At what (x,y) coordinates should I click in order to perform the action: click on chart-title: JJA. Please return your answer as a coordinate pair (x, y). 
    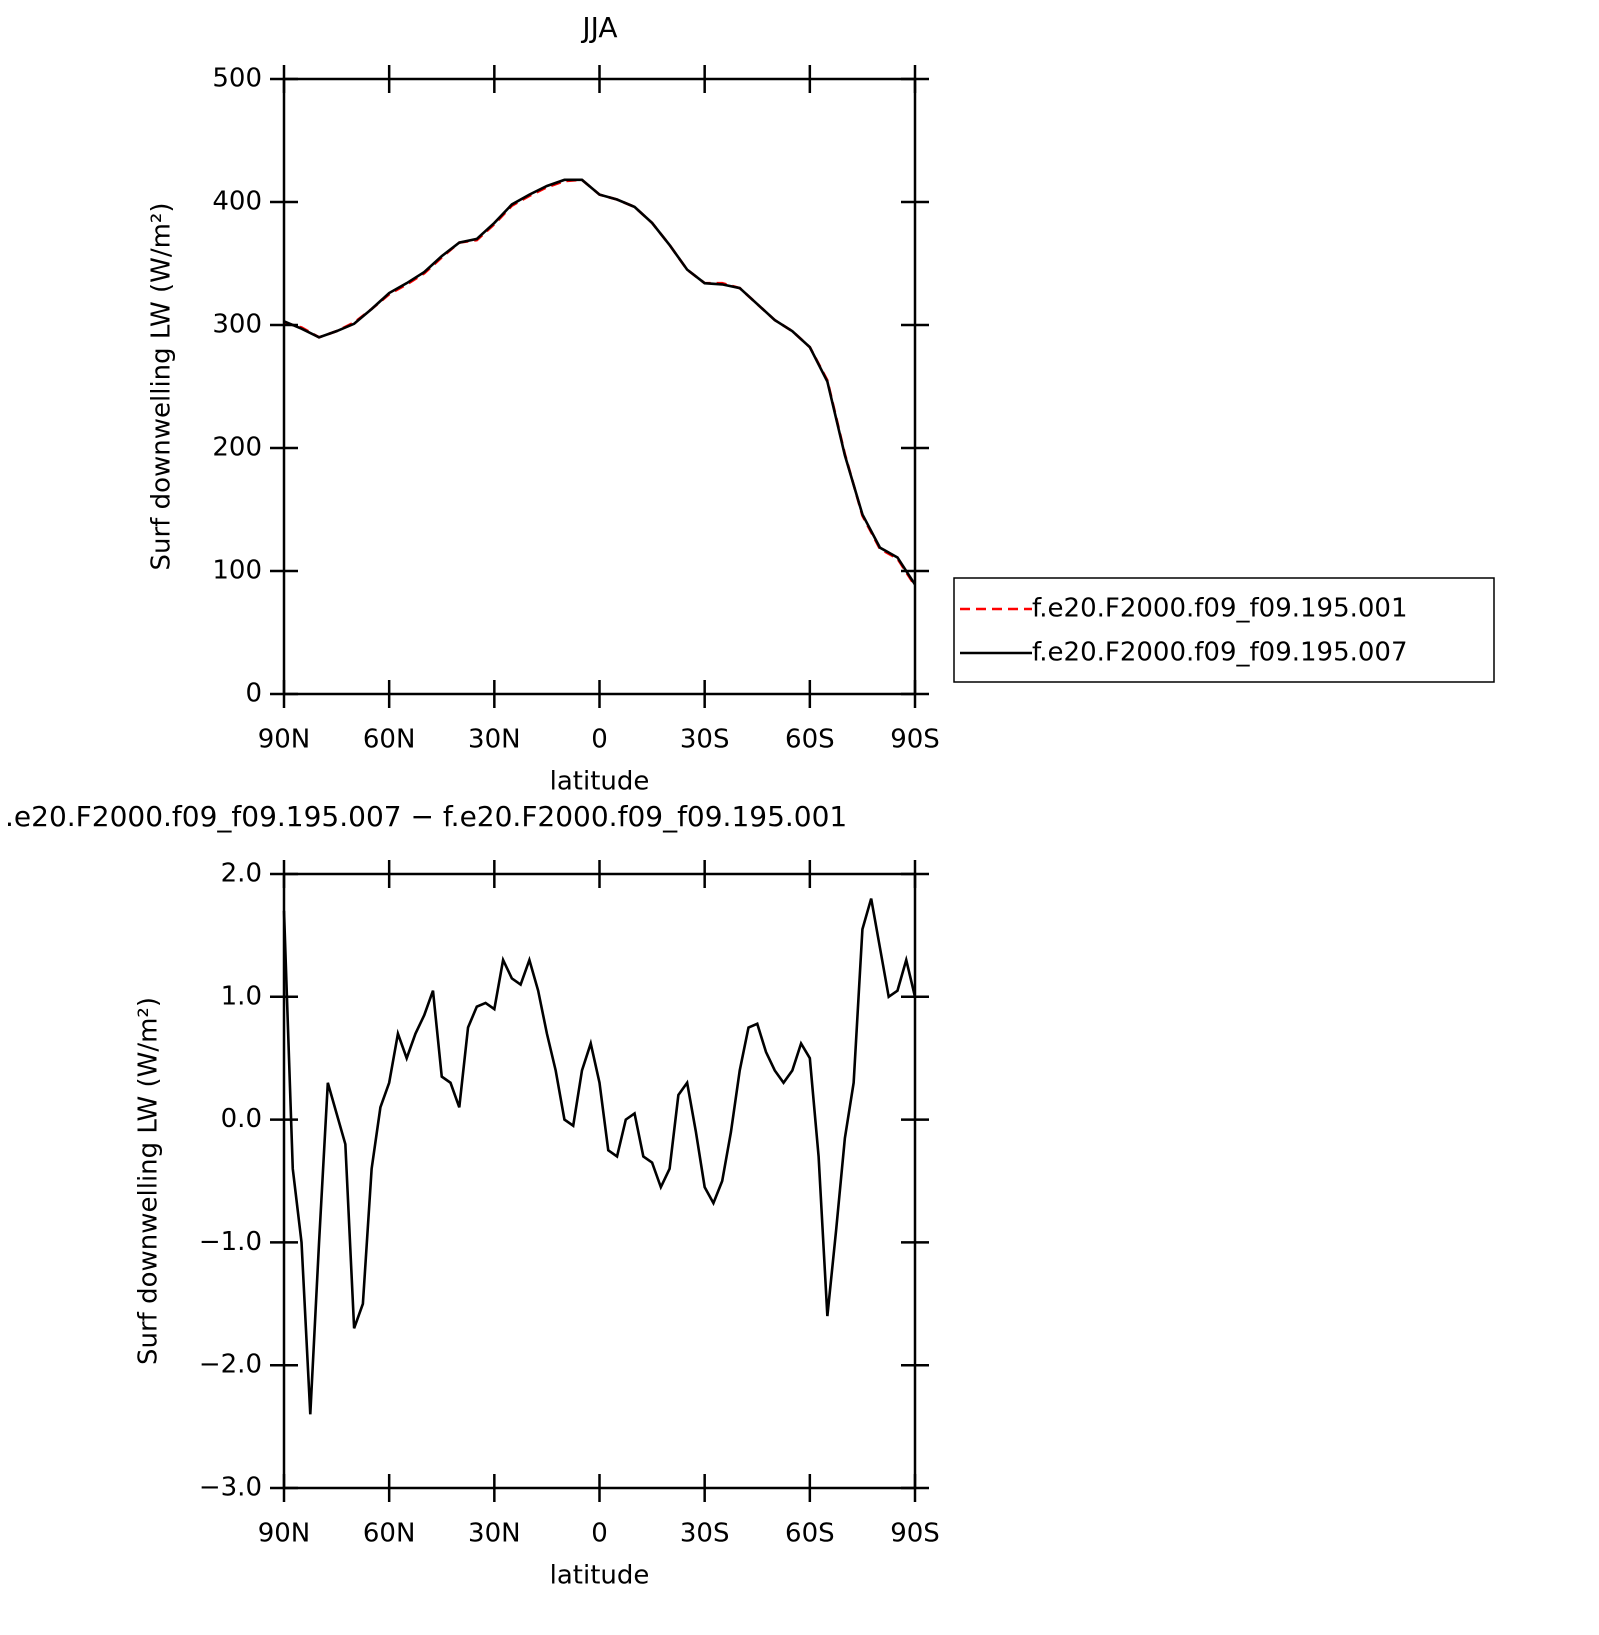
    Looking at the image, I should click on (598, 27).